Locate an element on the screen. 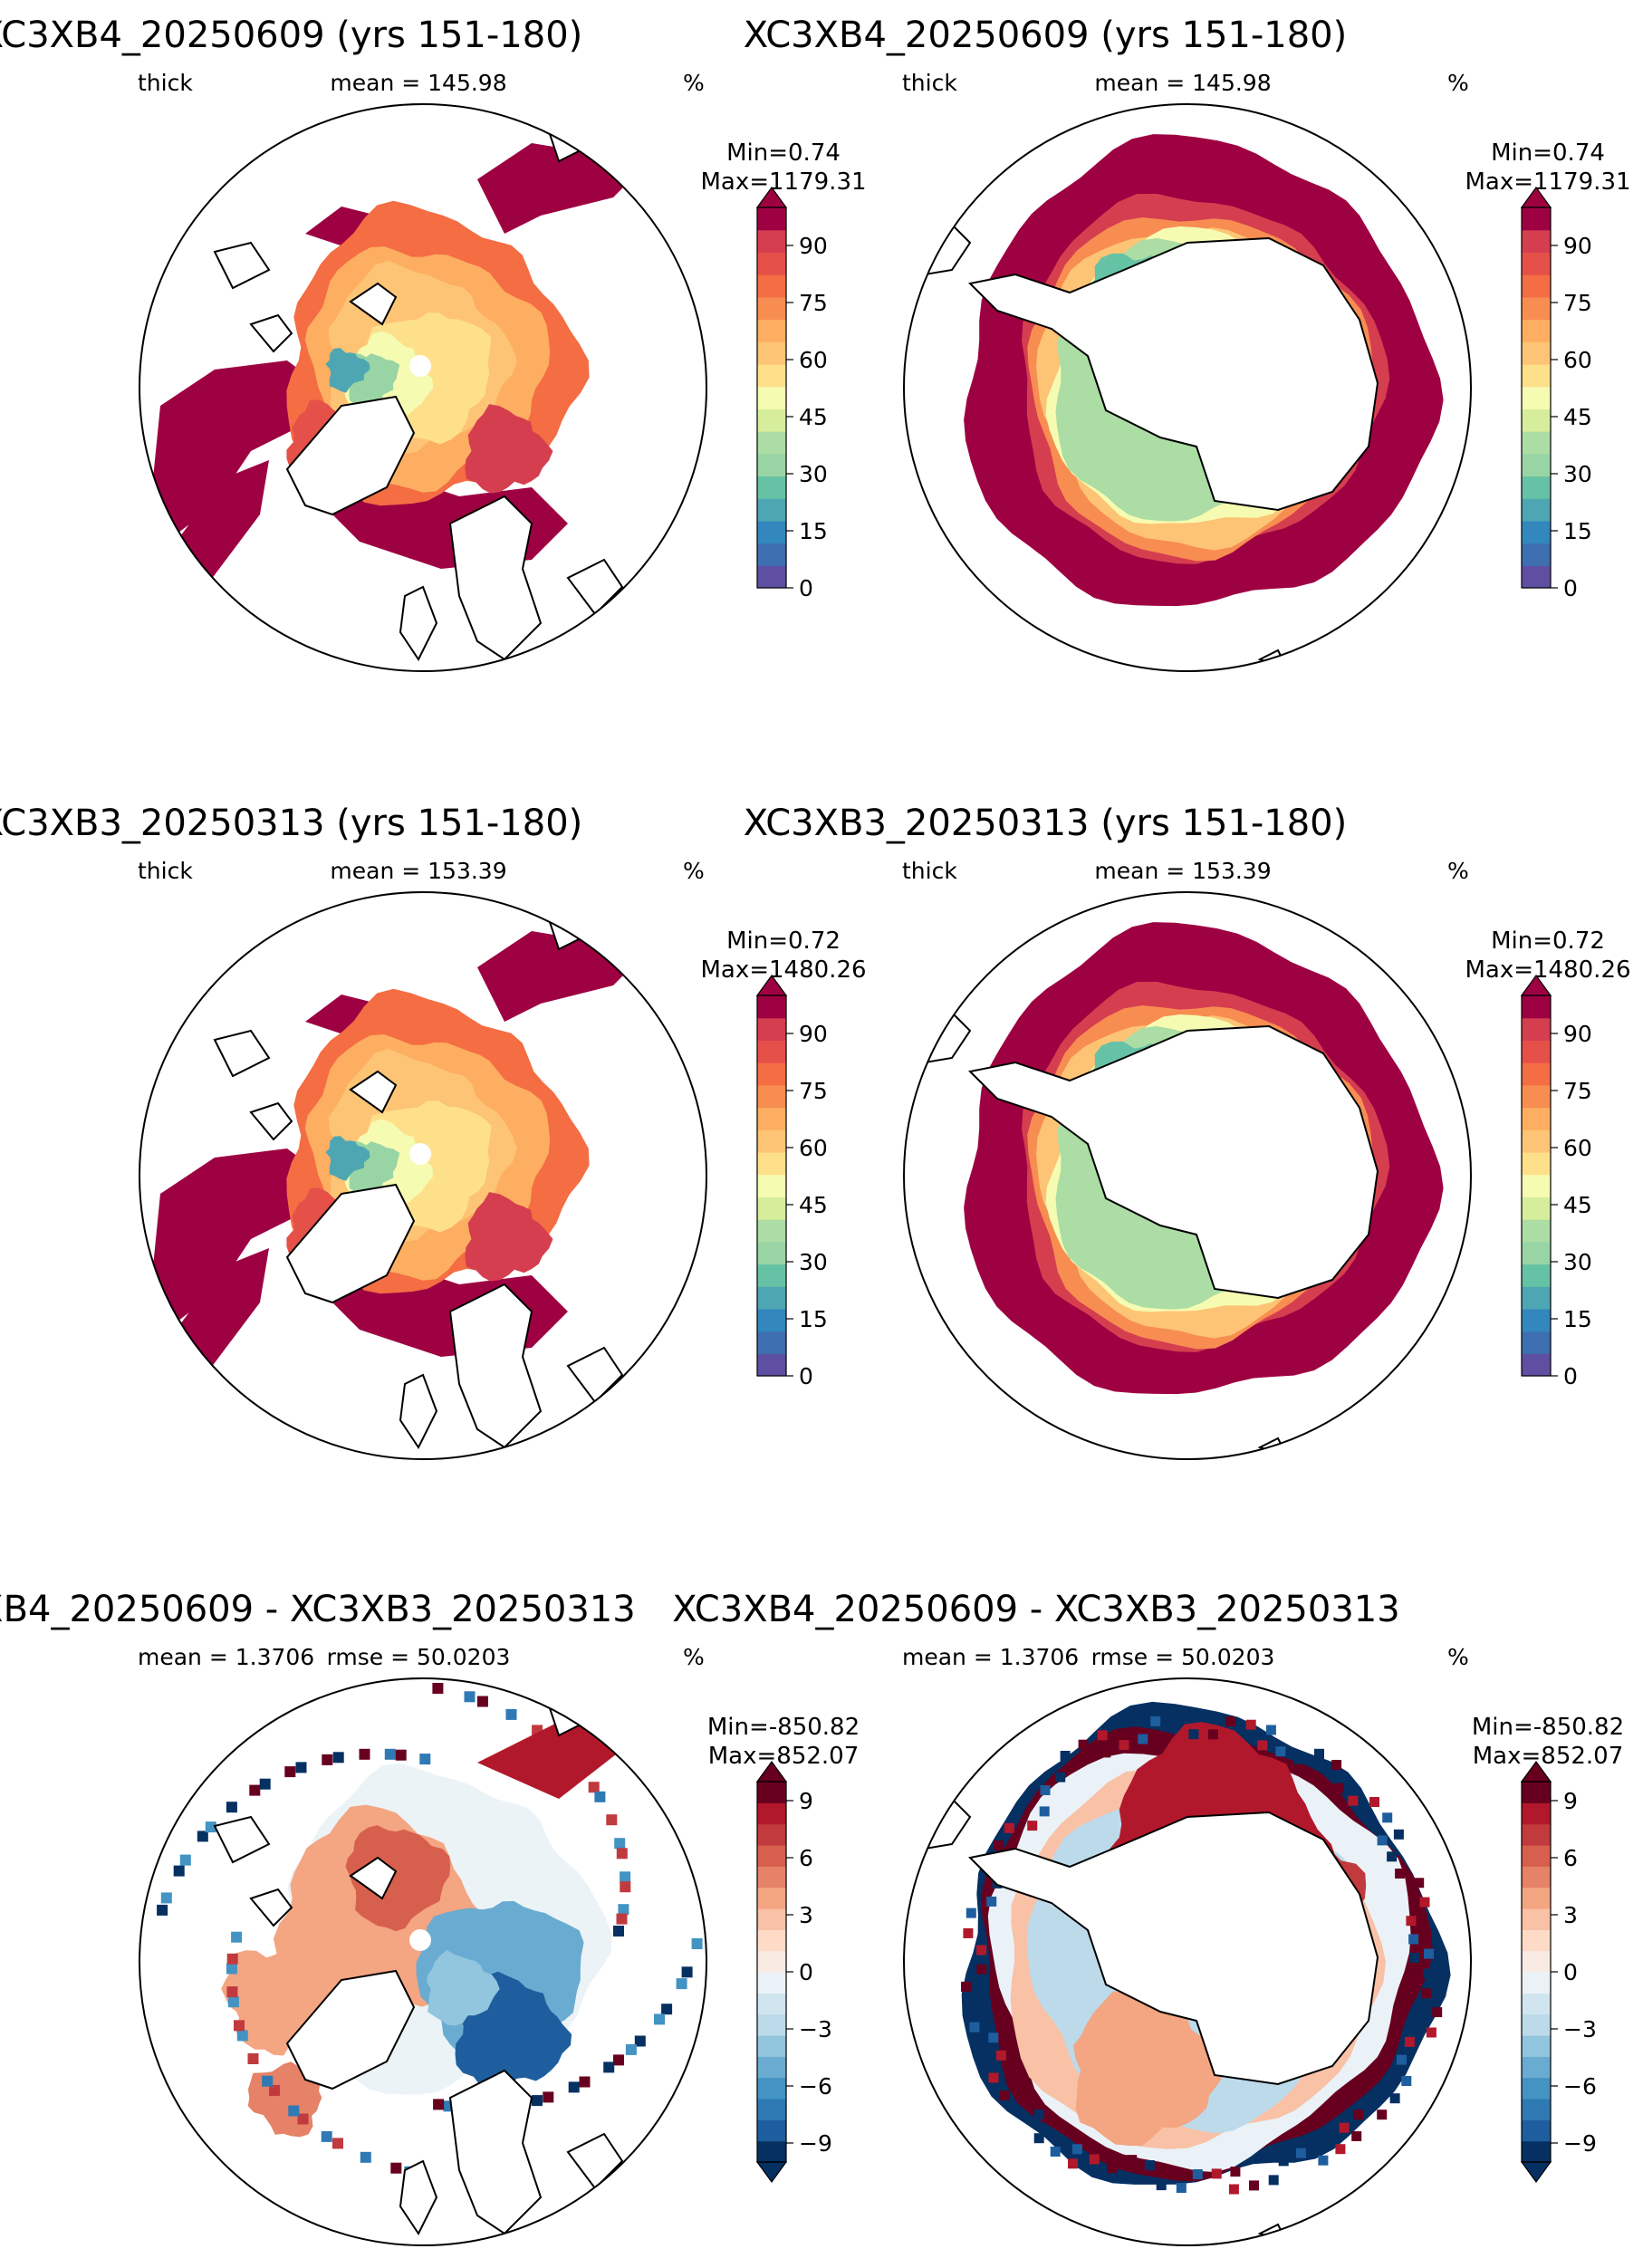  colorbar-tick-label: 6 is located at coordinates (1570, 1858).